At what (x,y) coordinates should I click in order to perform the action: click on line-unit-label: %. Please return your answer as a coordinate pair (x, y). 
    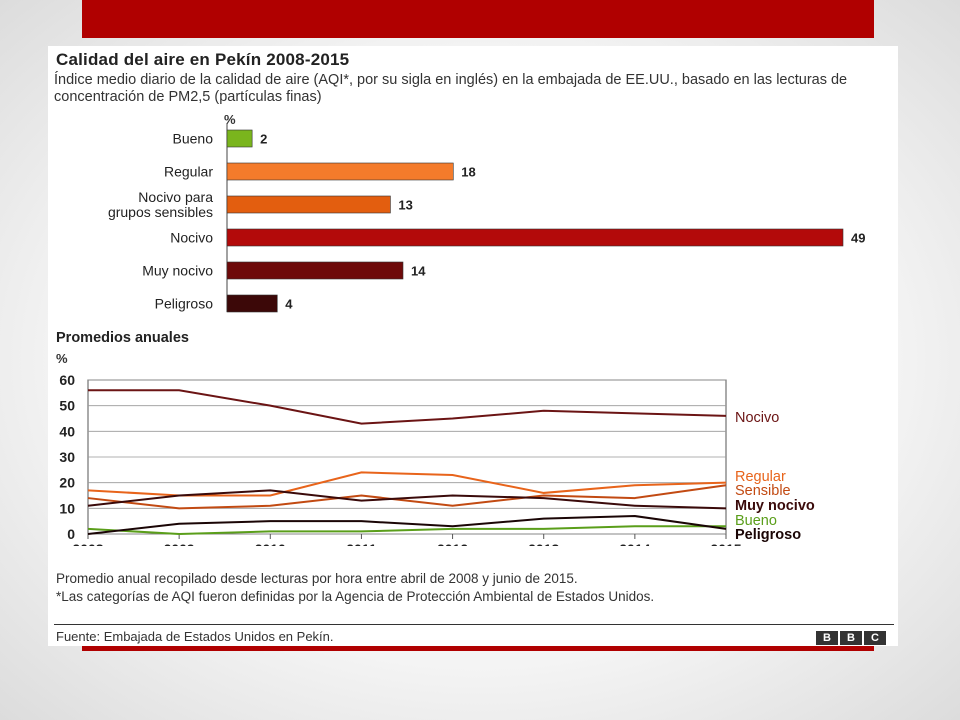
    Looking at the image, I should click on (62, 358).